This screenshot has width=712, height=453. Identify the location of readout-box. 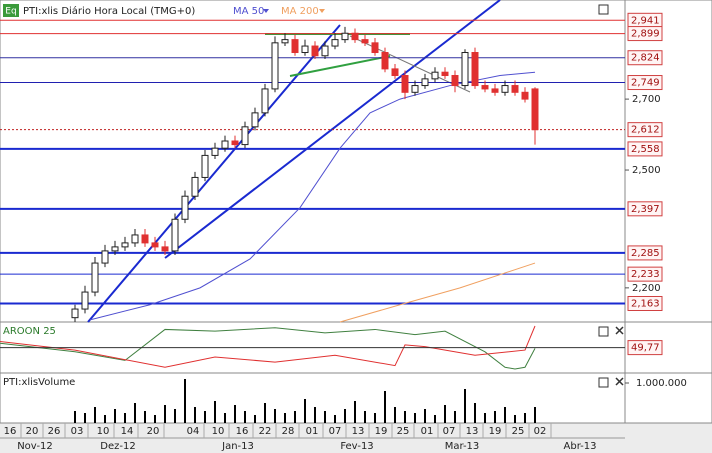
(645, 348).